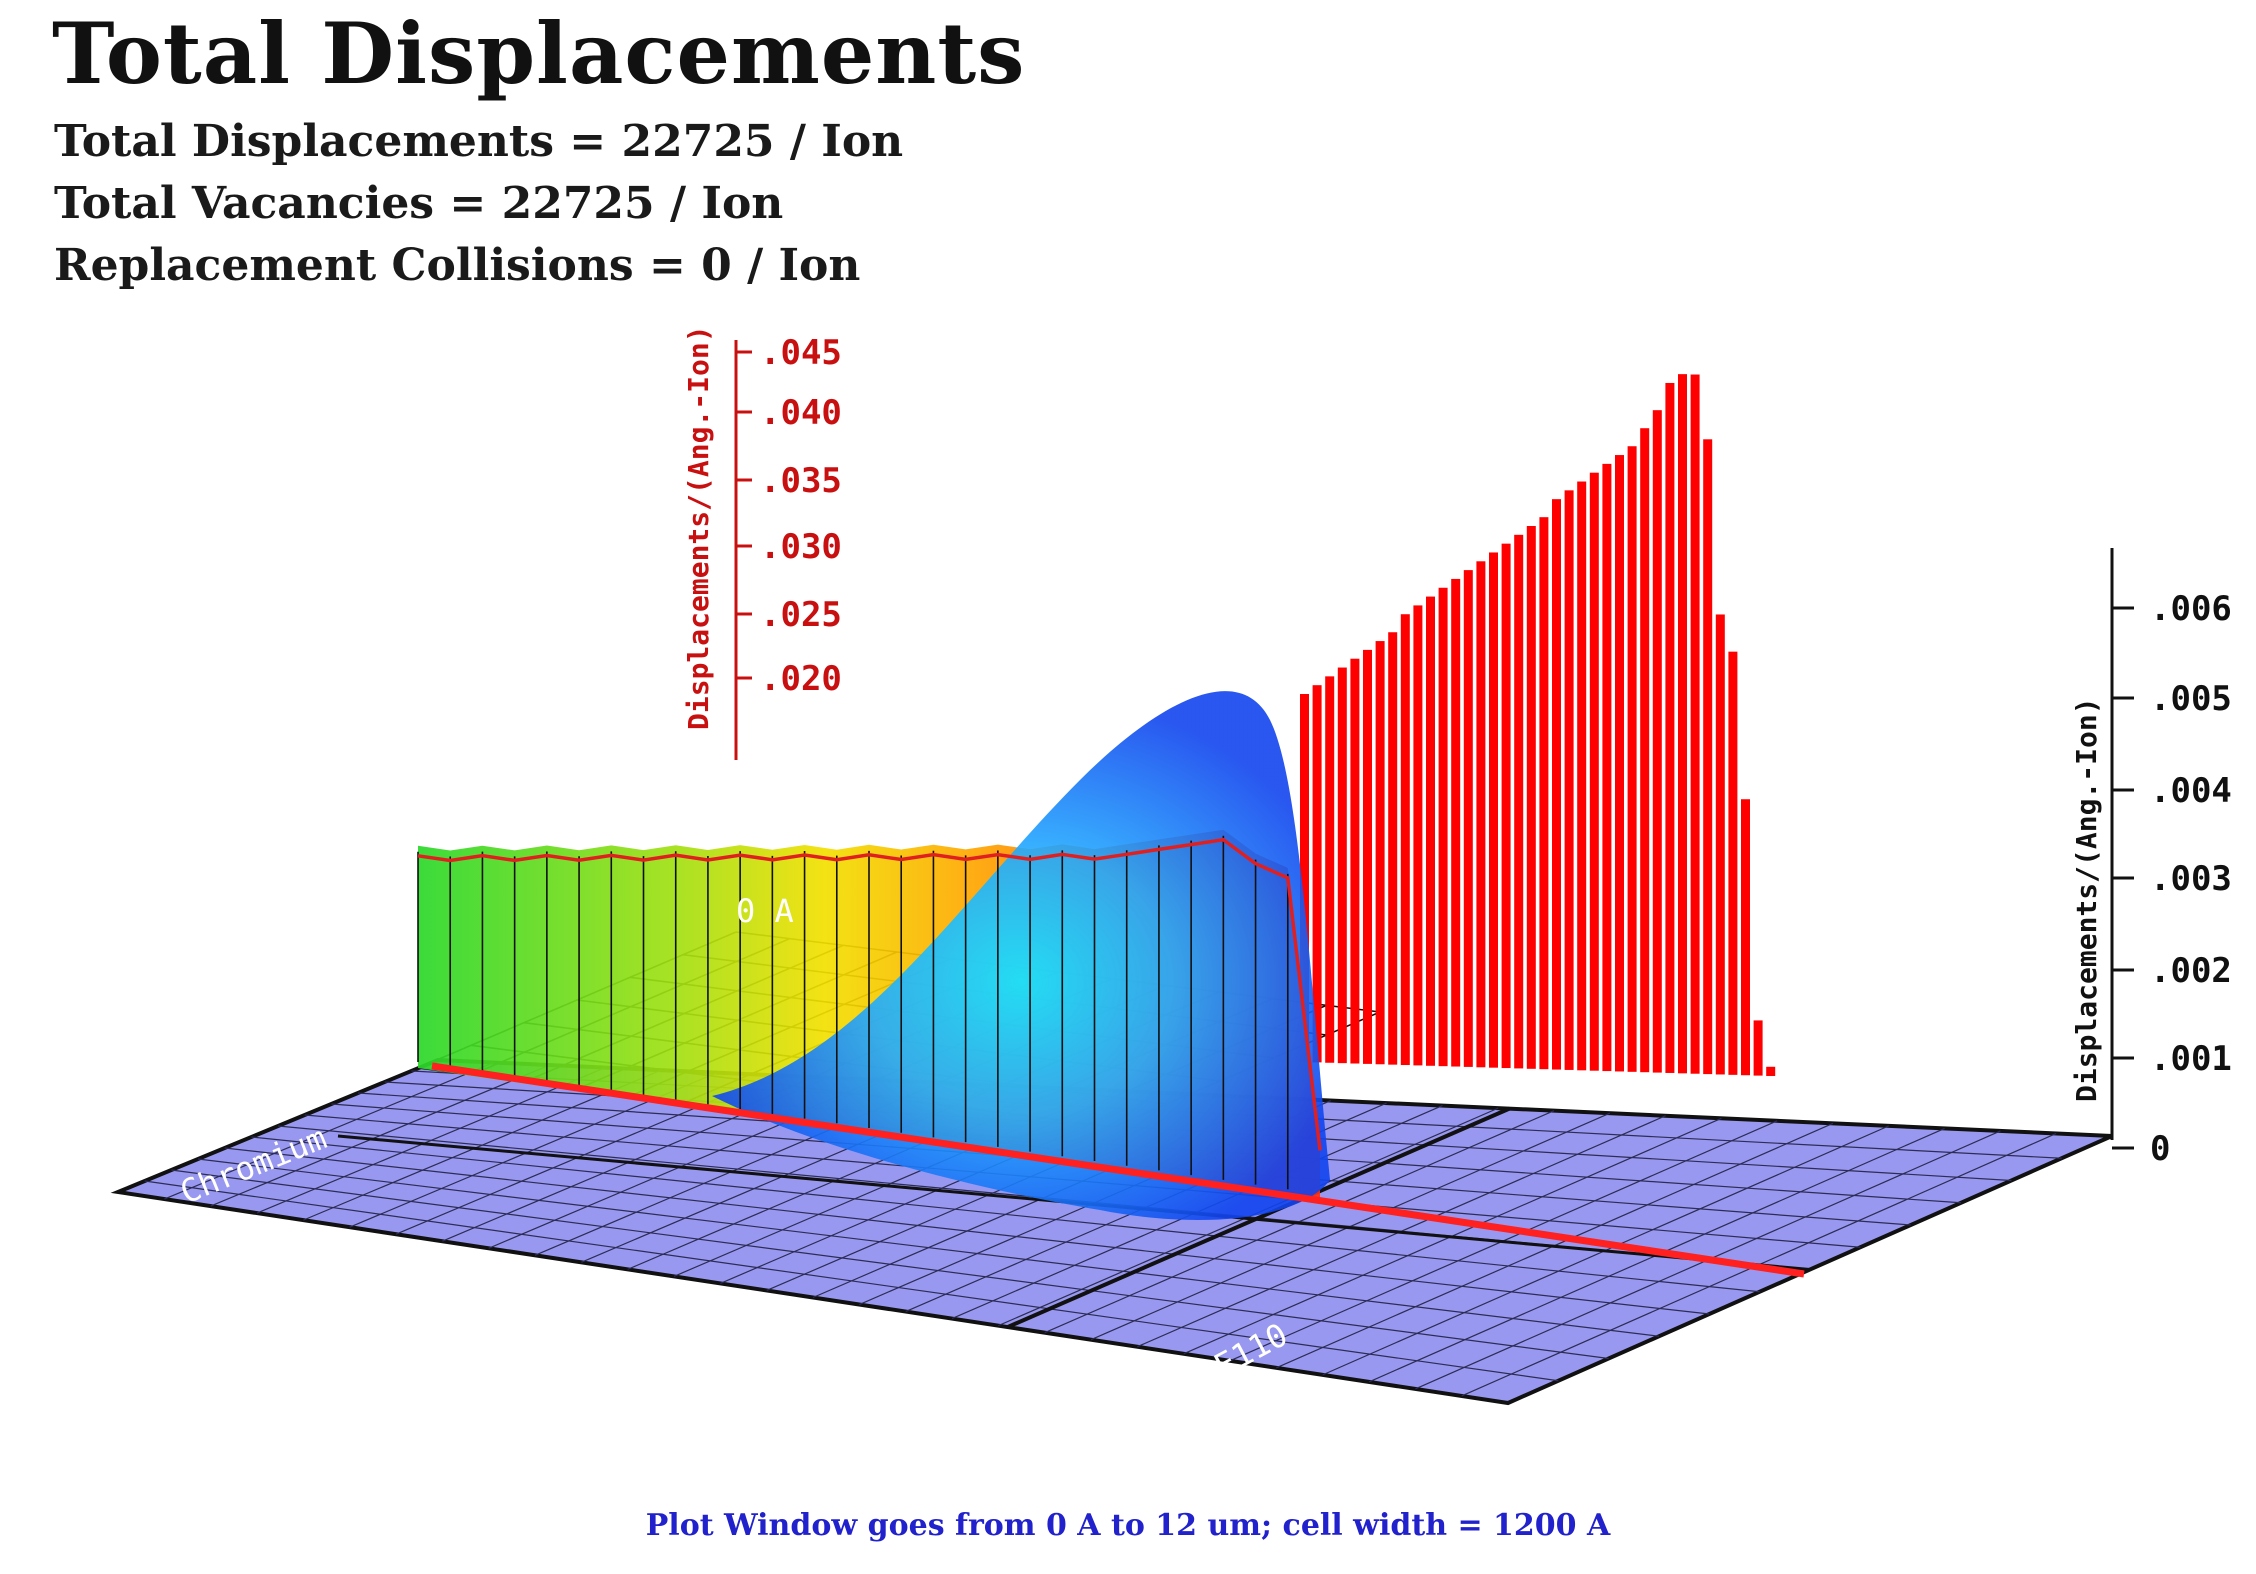  What do you see at coordinates (801, 481) in the screenshot?
I see `left-axis-tick-label: .035` at bounding box center [801, 481].